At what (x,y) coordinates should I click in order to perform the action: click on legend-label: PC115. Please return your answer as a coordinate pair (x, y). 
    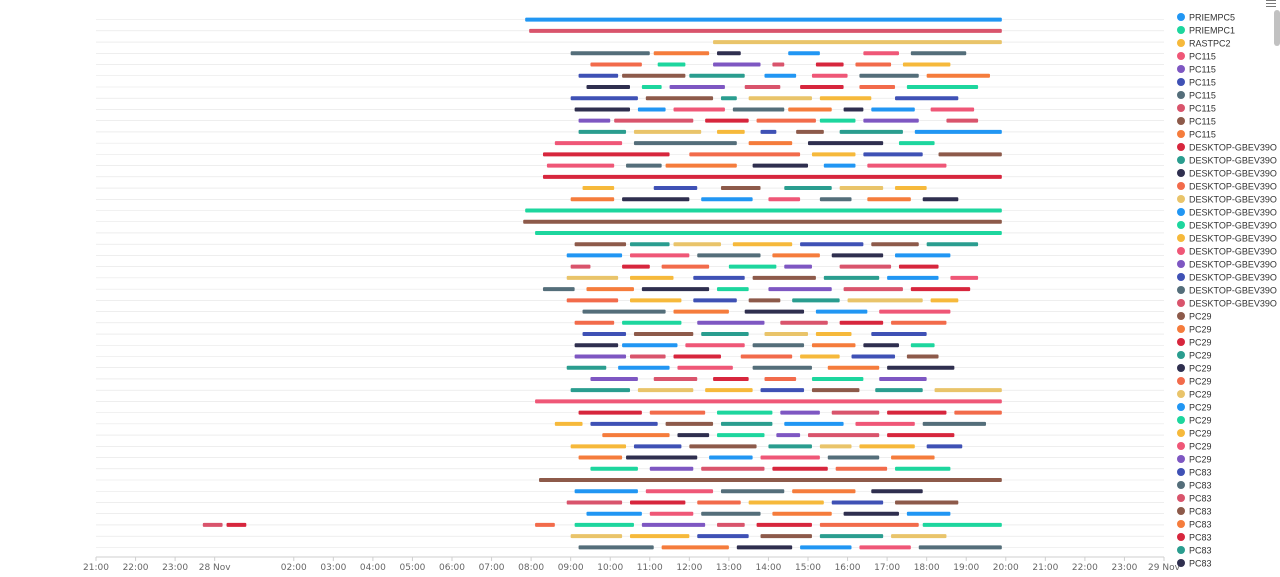
    Looking at the image, I should click on (1202, 109).